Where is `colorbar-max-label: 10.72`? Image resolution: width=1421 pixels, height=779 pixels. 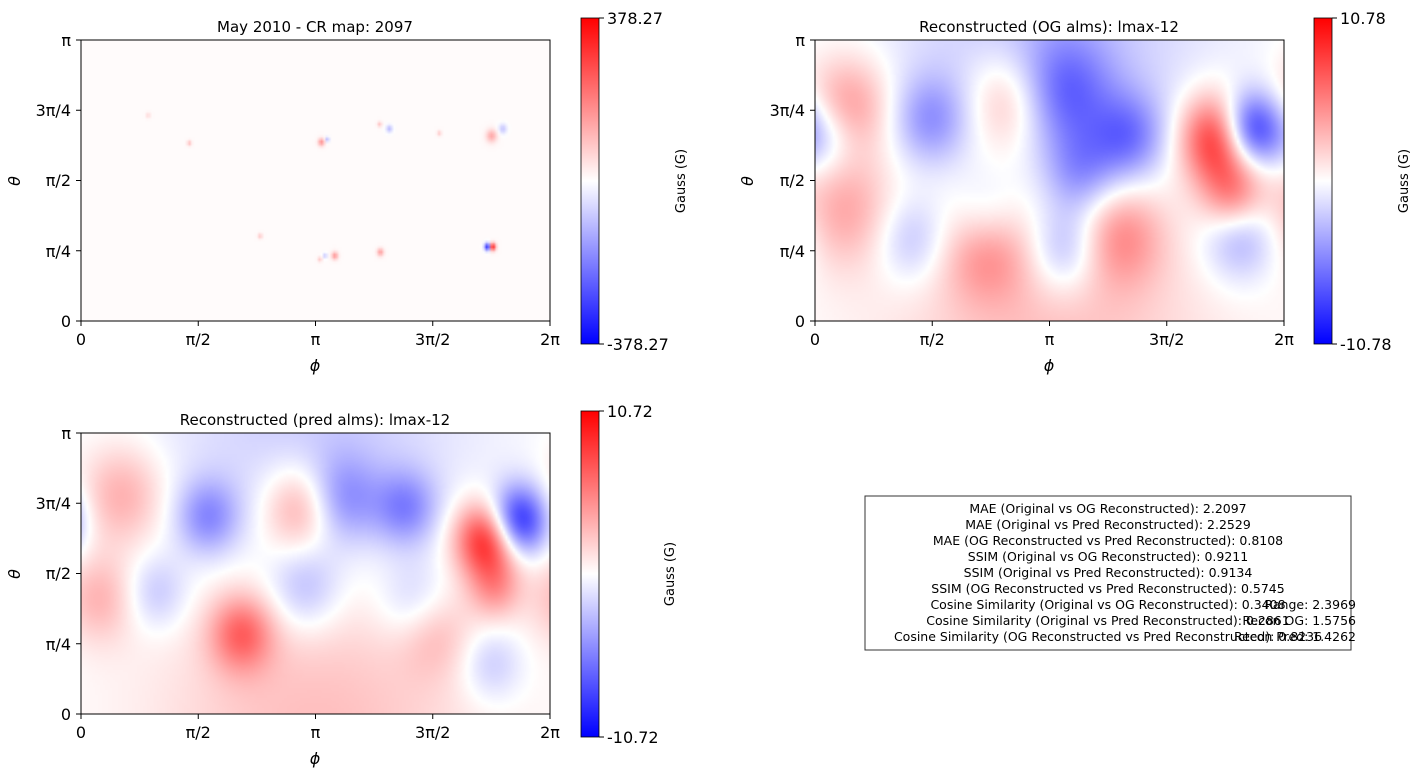
colorbar-max-label: 10.72 is located at coordinates (630, 411).